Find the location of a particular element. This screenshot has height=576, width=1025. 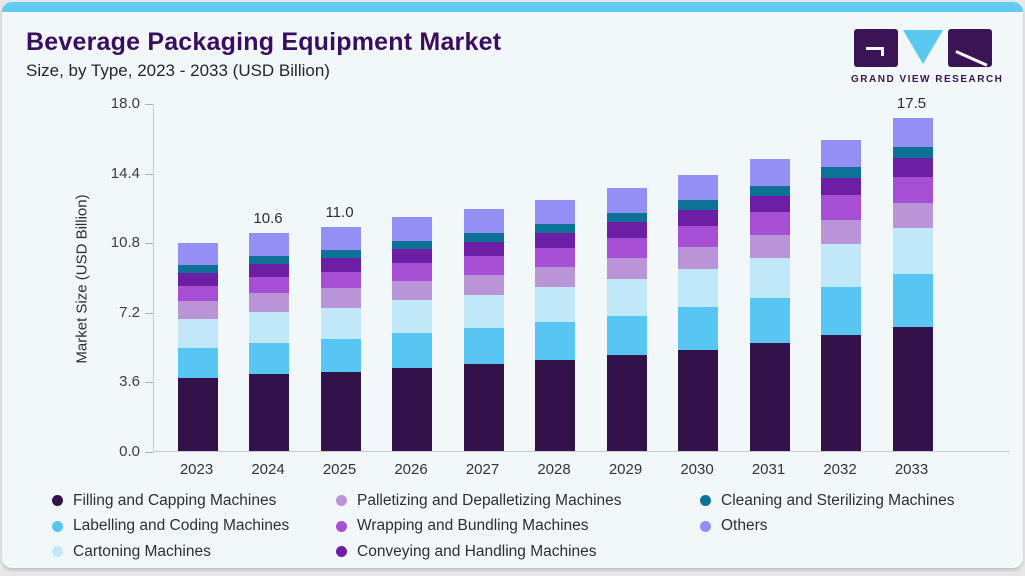

logo-wordmark: GRAND VIEW RESEARCH is located at coordinates (927, 79).